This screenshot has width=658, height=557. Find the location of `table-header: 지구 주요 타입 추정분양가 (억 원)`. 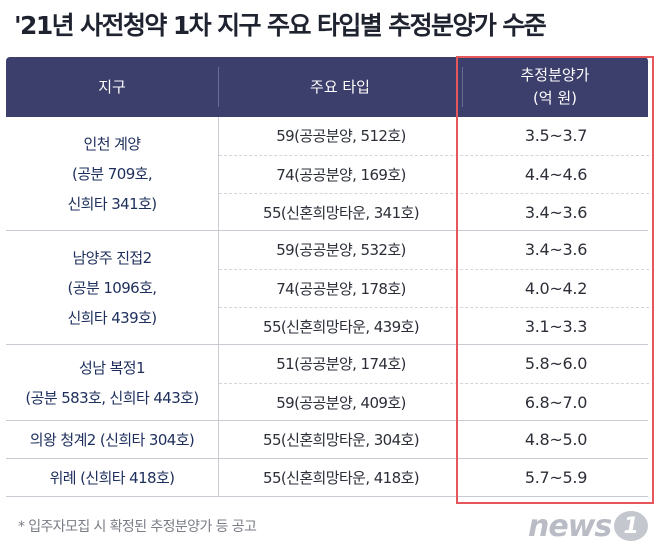

table-header: 지구 주요 타입 추정분양가 (억 원) is located at coordinates (327, 87).